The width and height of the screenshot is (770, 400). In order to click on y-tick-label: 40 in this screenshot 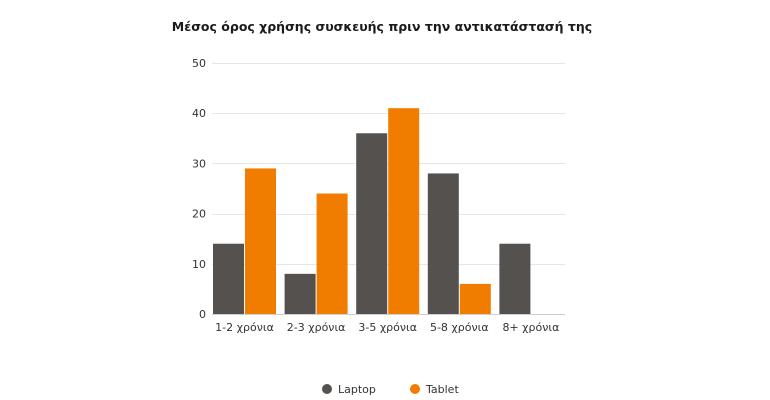, I will do `click(199, 113)`.